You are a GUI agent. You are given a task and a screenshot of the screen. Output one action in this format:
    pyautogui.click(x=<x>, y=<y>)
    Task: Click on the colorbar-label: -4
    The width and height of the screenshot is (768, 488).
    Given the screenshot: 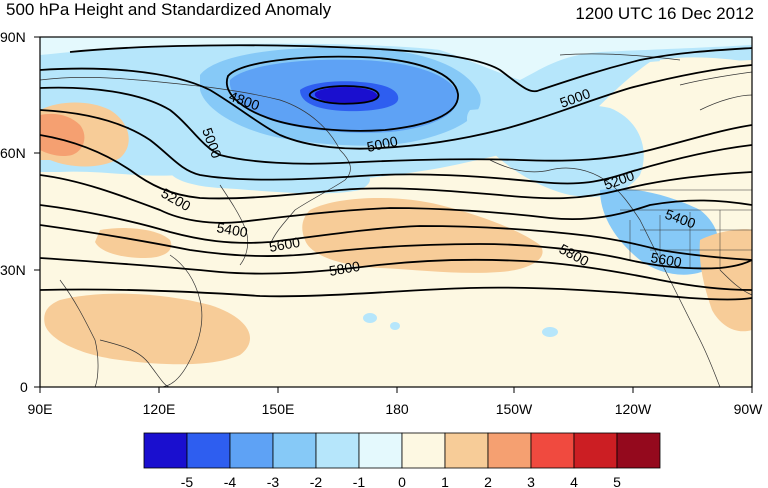 What is the action you would take?
    pyautogui.click(x=230, y=481)
    